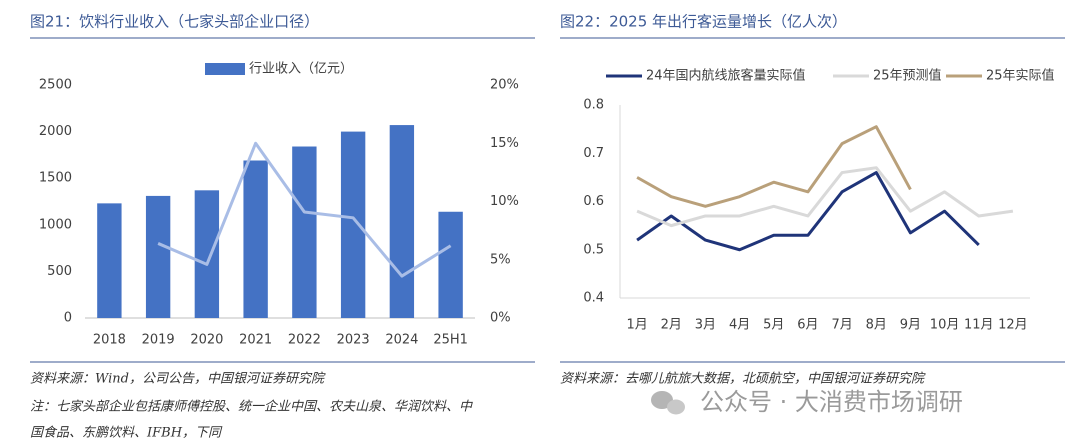 The height and width of the screenshot is (444, 1080). Describe the element at coordinates (636, 325) in the screenshot. I see `x-tick-label: 1月` at that location.